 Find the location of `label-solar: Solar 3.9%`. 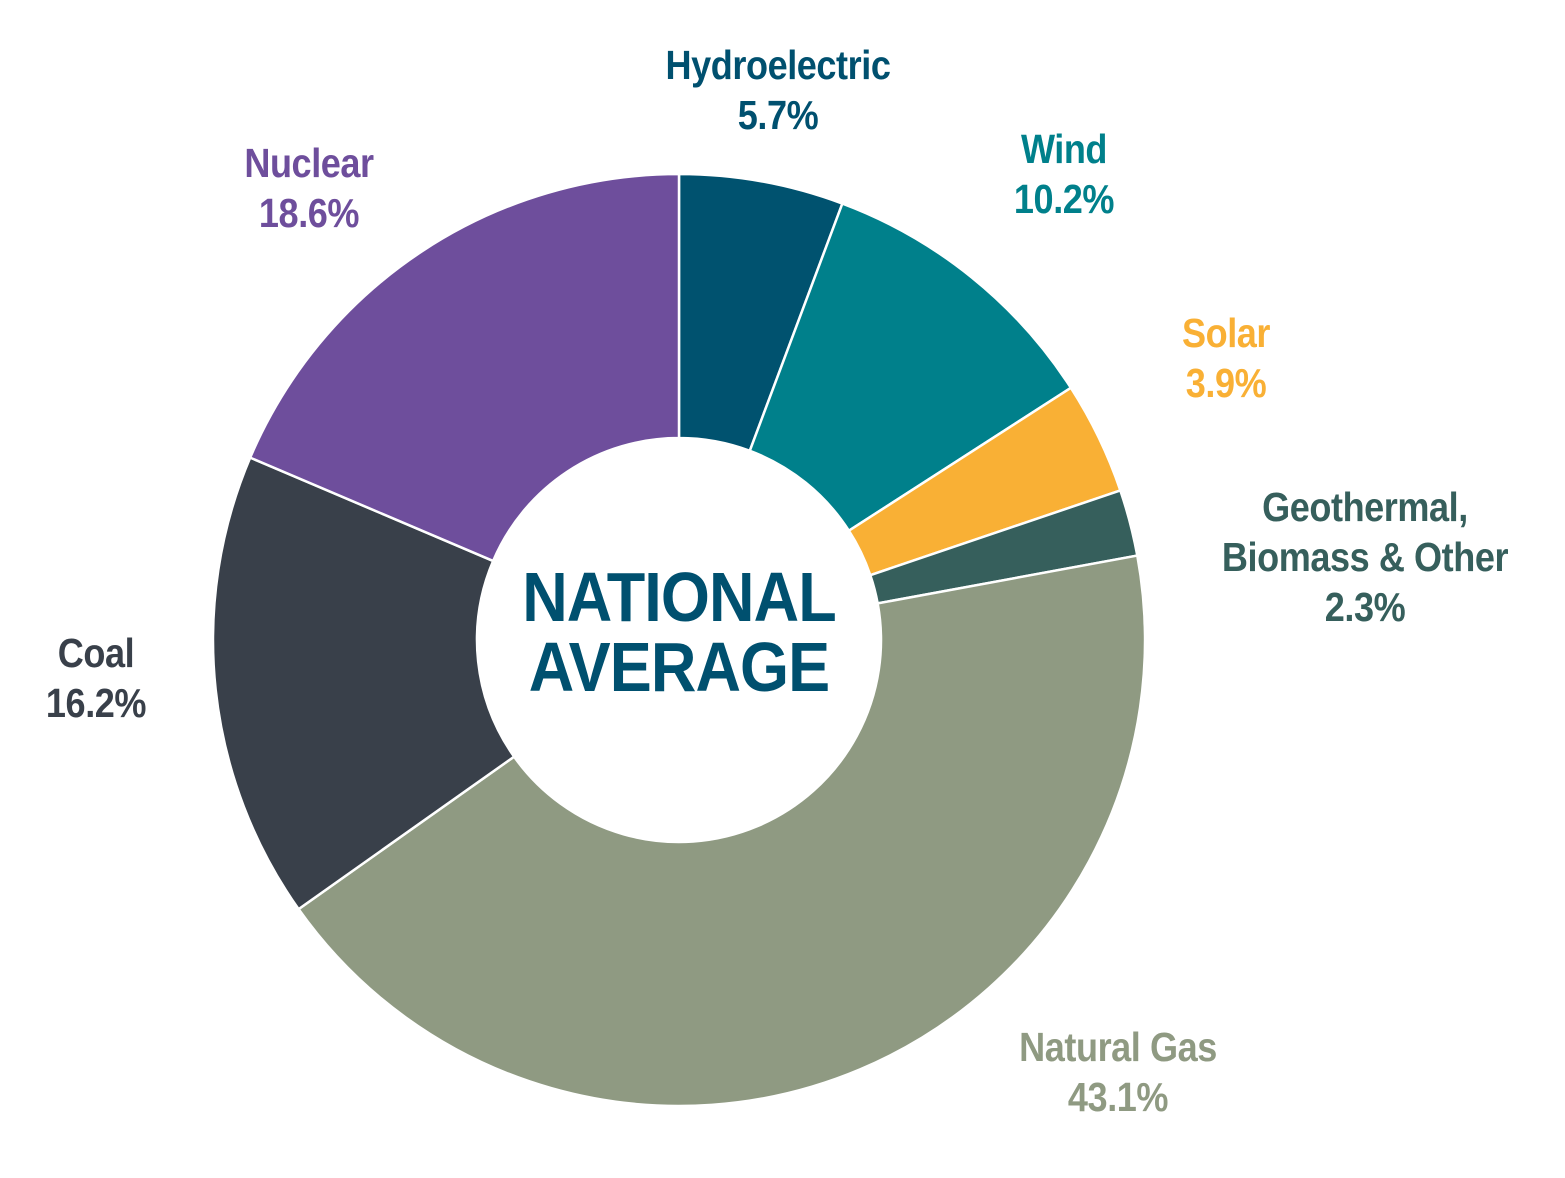

label-solar: Solar 3.9% is located at coordinates (1226, 358).